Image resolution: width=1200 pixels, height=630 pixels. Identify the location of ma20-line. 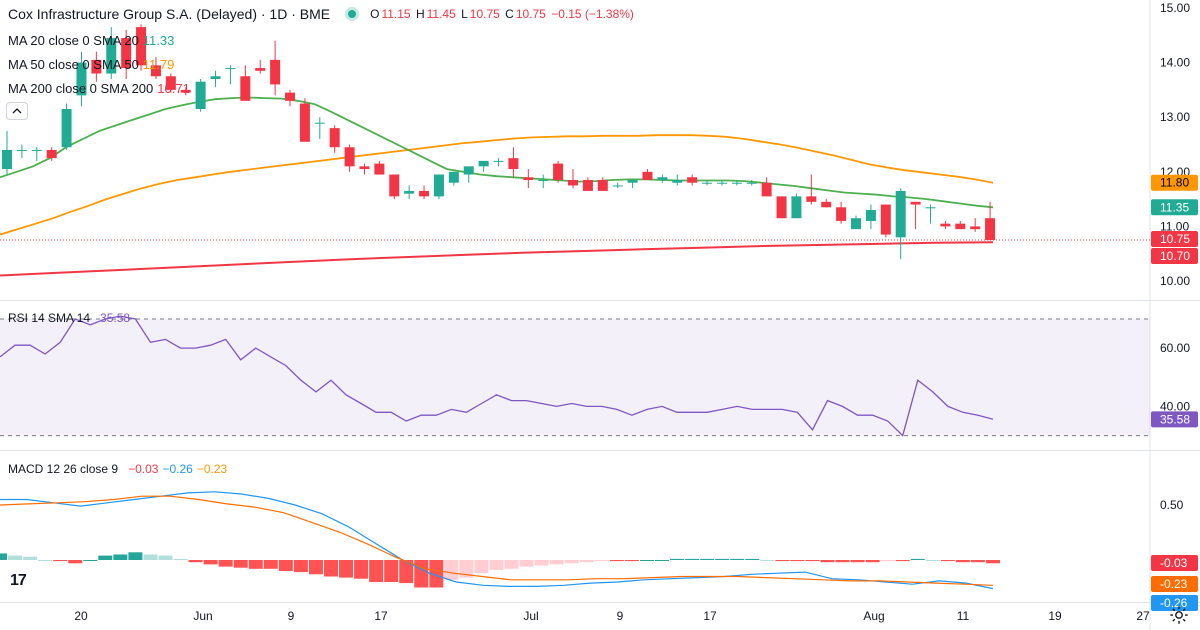
(497, 152).